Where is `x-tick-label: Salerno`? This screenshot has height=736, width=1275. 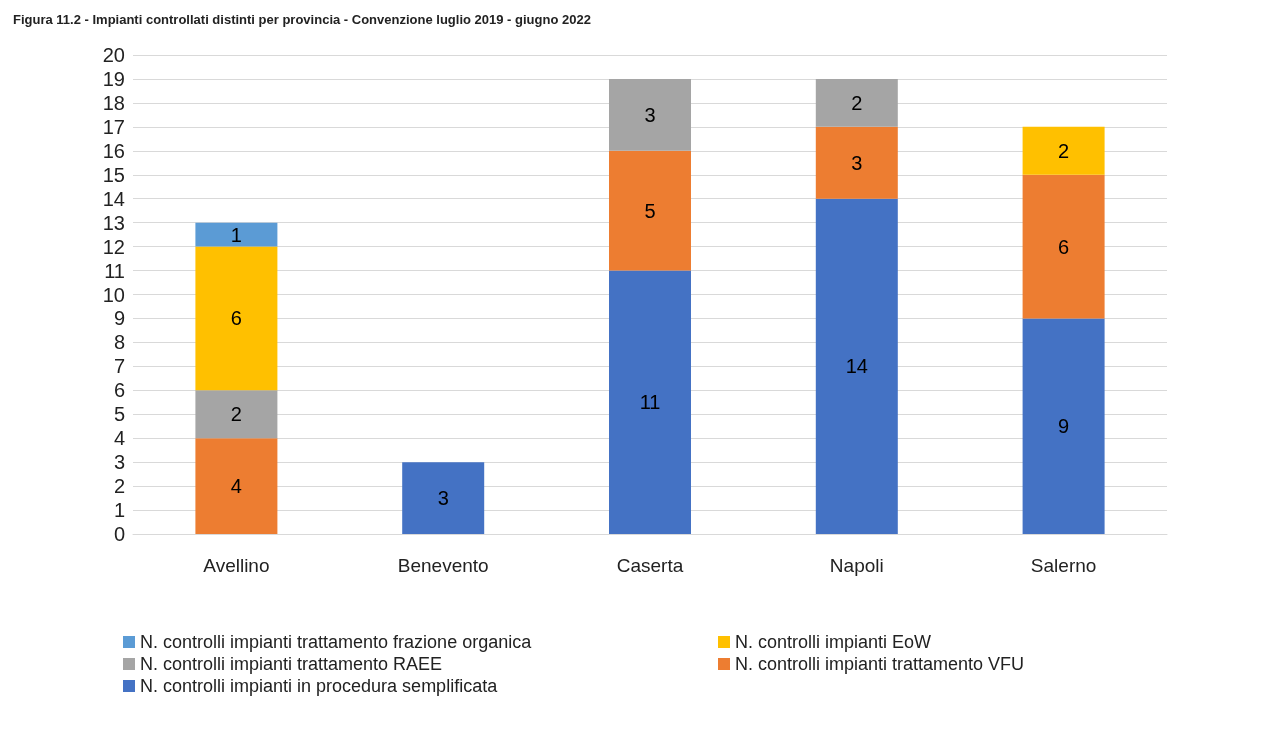 x-tick-label: Salerno is located at coordinates (1063, 565).